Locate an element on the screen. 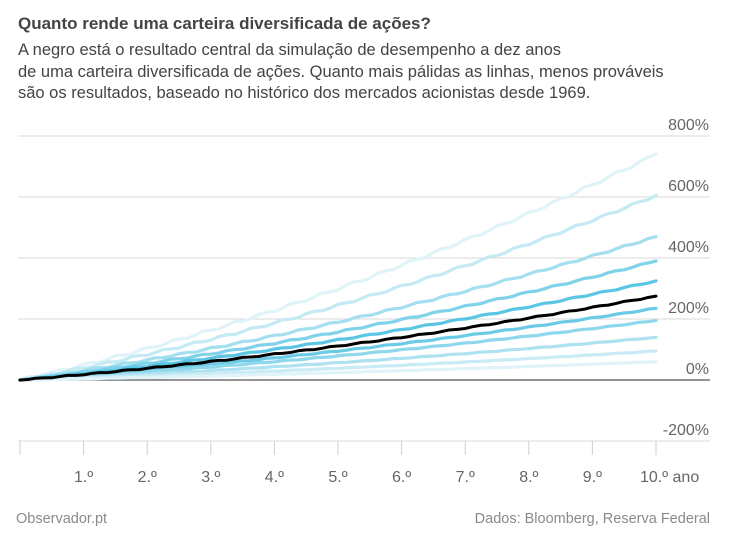 The image size is (730, 543). y-tick-label: 0% is located at coordinates (697, 369).